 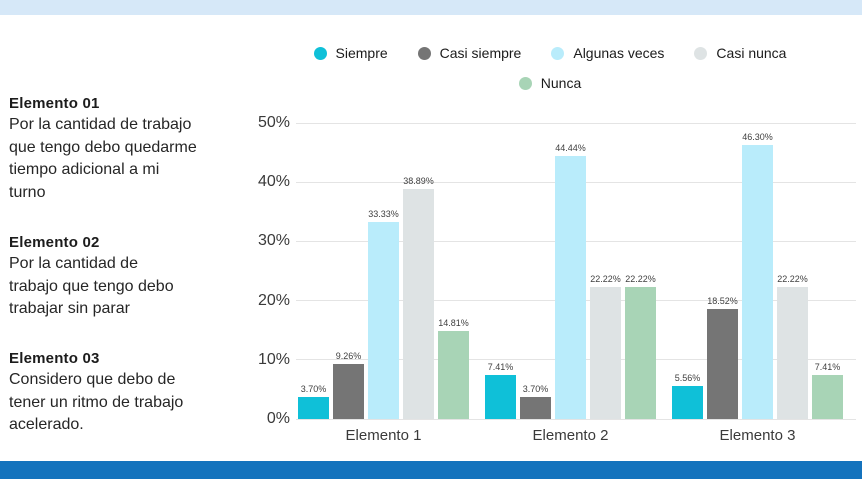 I want to click on y-axis-labels: 0% 10% 20% 30% 40% 50%, so click(x=250, y=270).